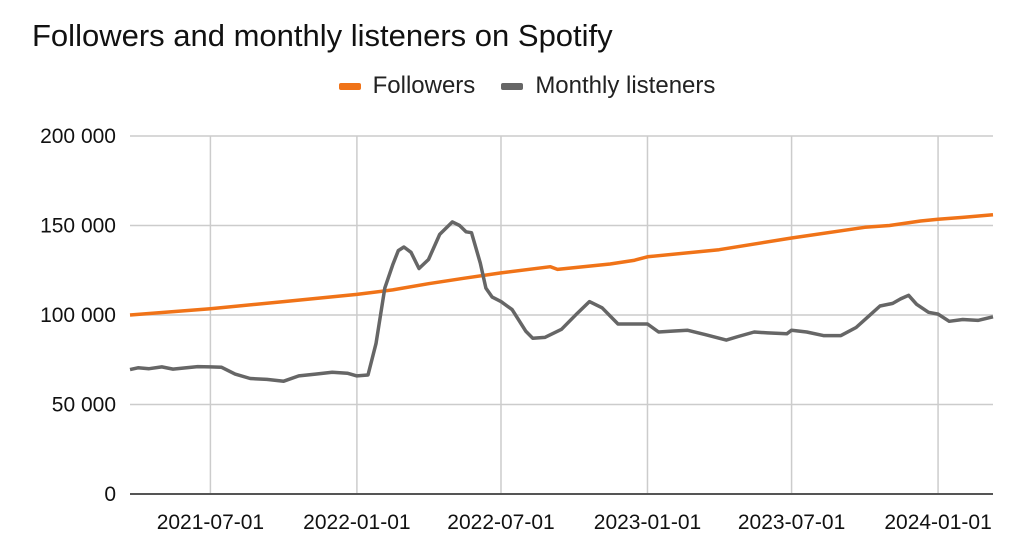 This screenshot has width=1024, height=548. Describe the element at coordinates (78, 315) in the screenshot. I see `y-tick-label: 100 000` at that location.